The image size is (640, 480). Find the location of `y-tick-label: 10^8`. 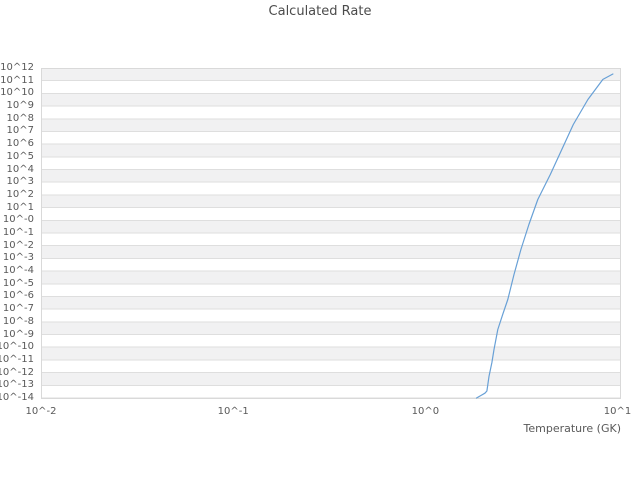

y-tick-label: 10^8 is located at coordinates (20, 118).